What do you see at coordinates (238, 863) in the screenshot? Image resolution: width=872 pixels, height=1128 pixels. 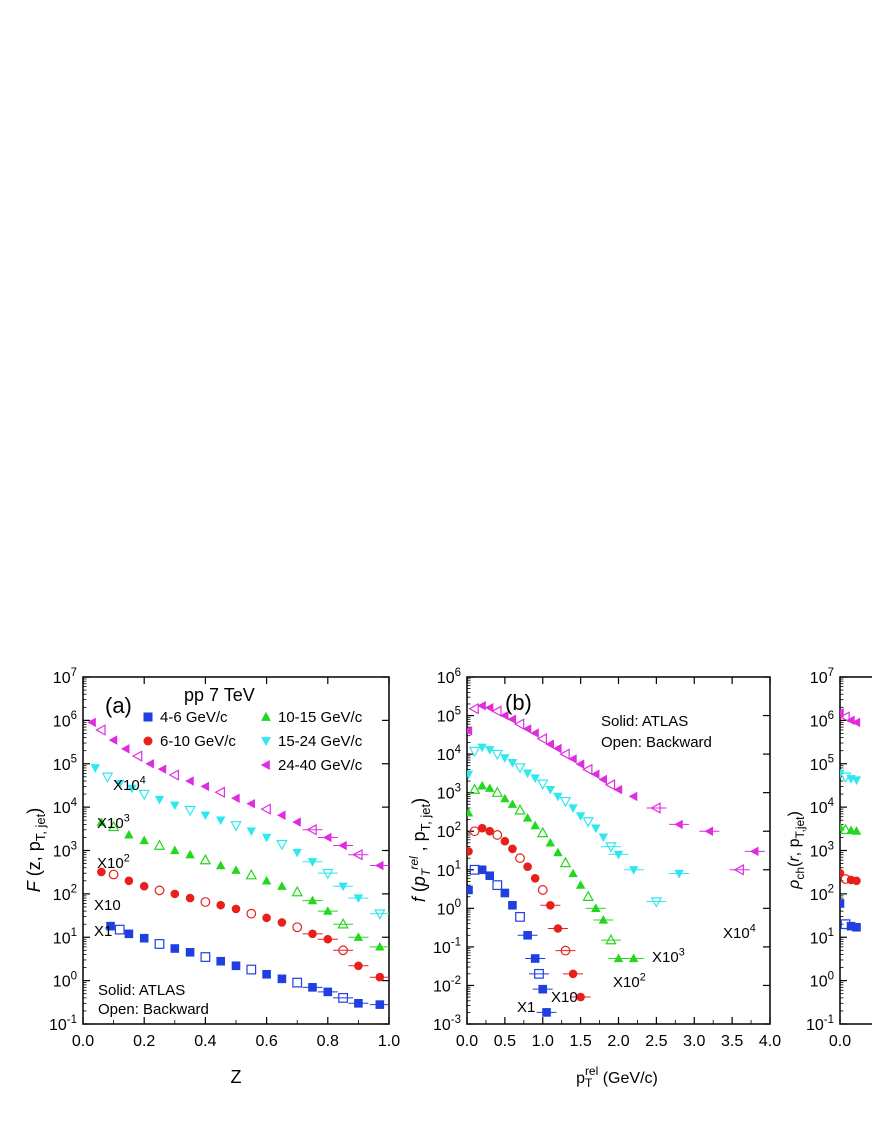 I see `series-layer` at bounding box center [238, 863].